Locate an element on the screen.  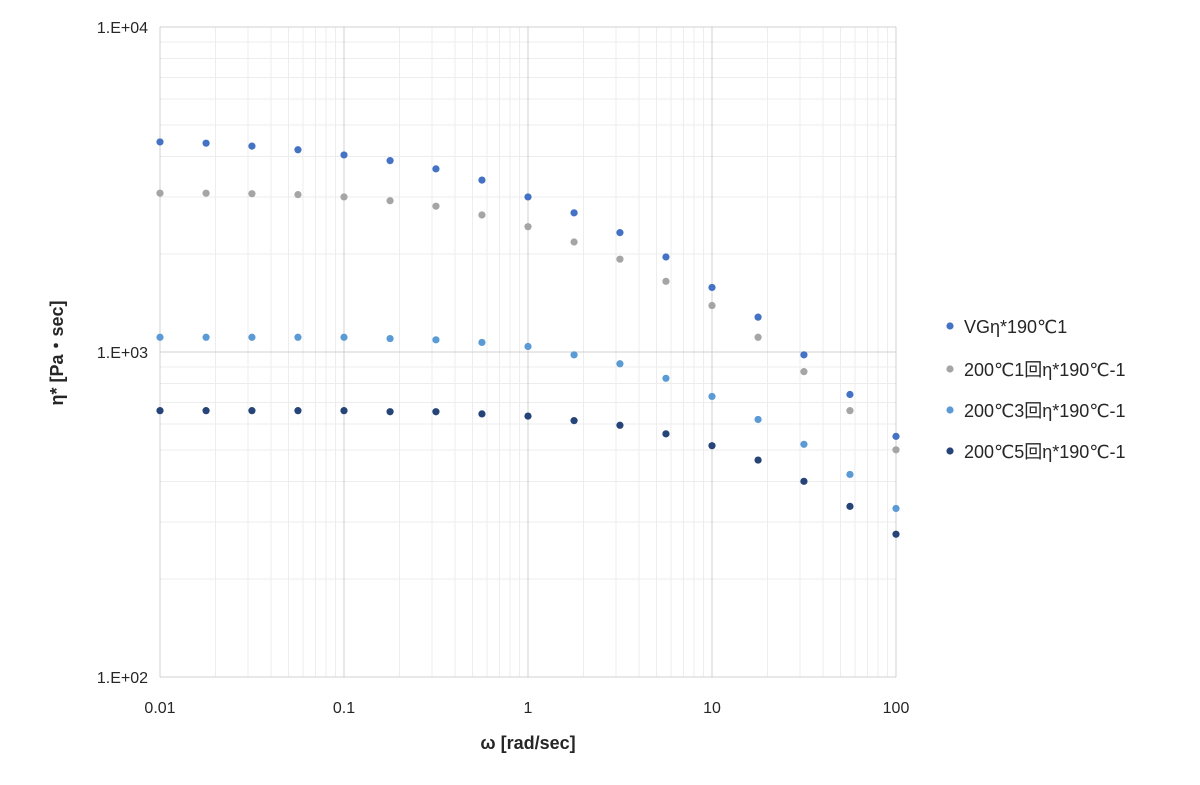
y-axis-title: η* [Pa・sec] is located at coordinates (57, 352).